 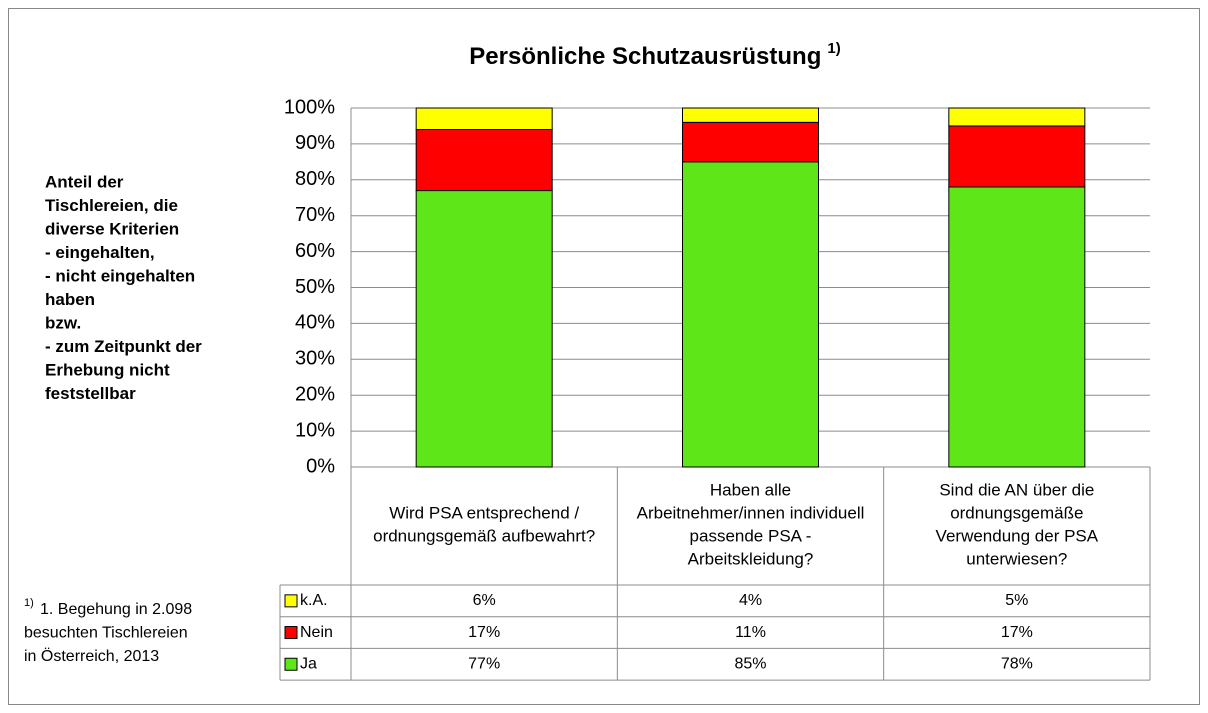 What do you see at coordinates (645, 56) in the screenshot?
I see `title-text: Persönliche Schutzausrüstung` at bounding box center [645, 56].